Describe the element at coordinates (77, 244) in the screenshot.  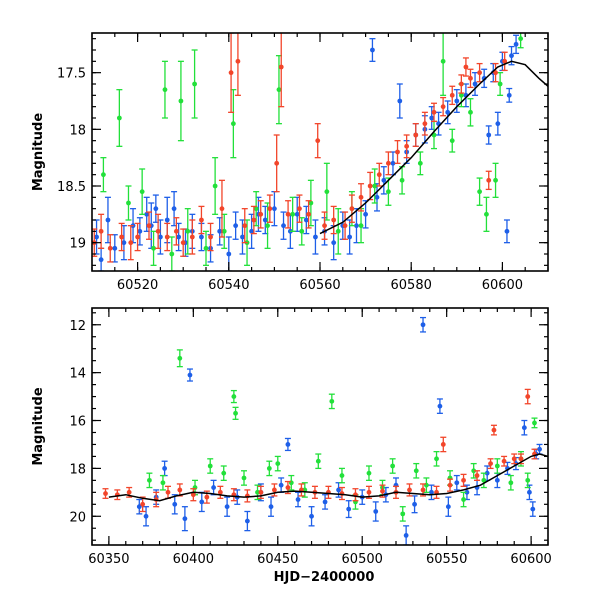
I see `y-tick-label: 19` at that location.